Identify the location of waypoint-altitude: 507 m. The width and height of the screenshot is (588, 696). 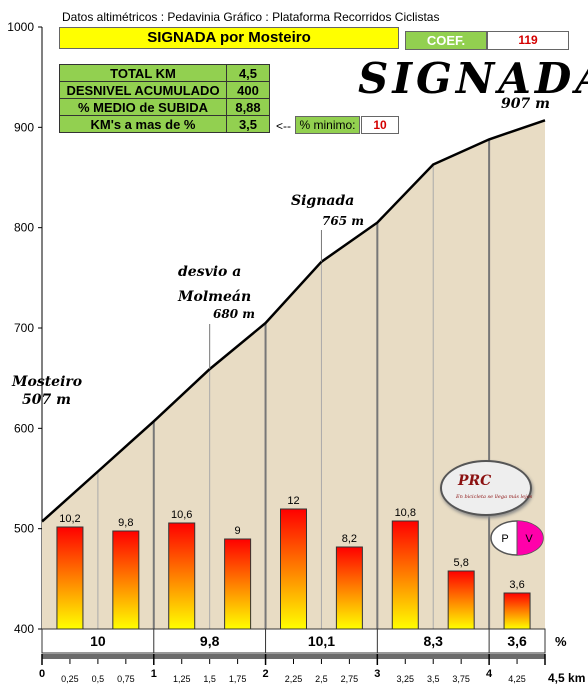
(46, 400).